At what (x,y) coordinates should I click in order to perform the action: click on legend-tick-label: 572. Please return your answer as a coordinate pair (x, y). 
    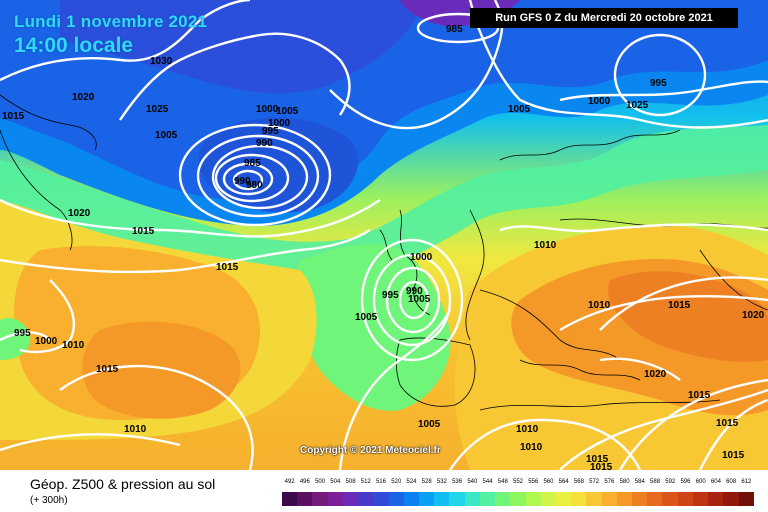
    Looking at the image, I should click on (594, 482).